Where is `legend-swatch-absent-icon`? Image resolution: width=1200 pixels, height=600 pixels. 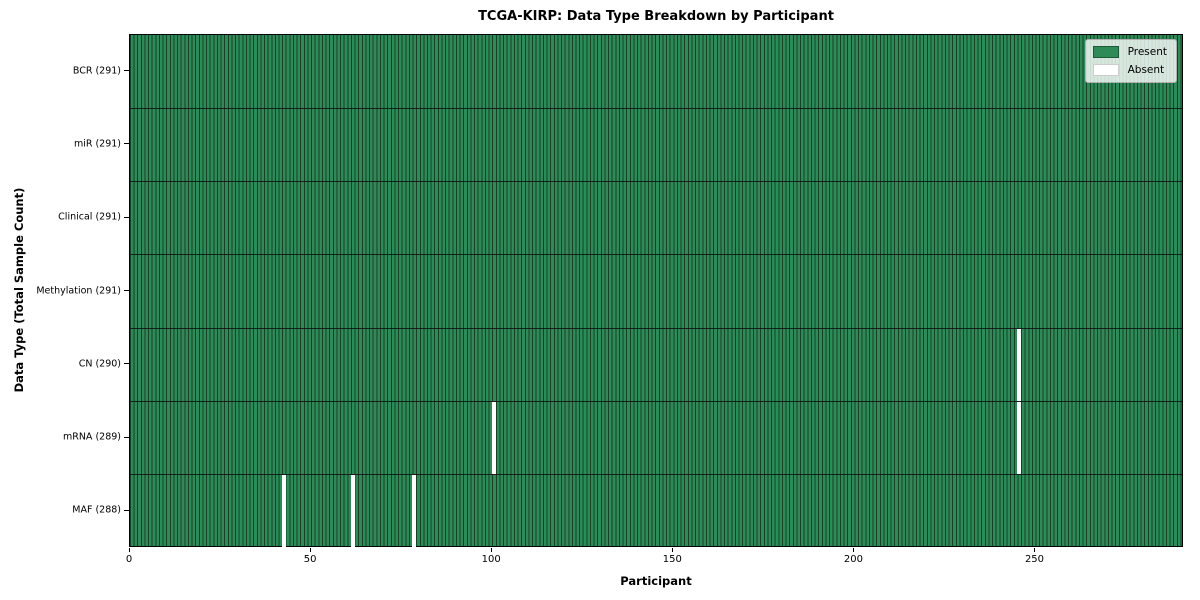 legend-swatch-absent-icon is located at coordinates (1105, 70).